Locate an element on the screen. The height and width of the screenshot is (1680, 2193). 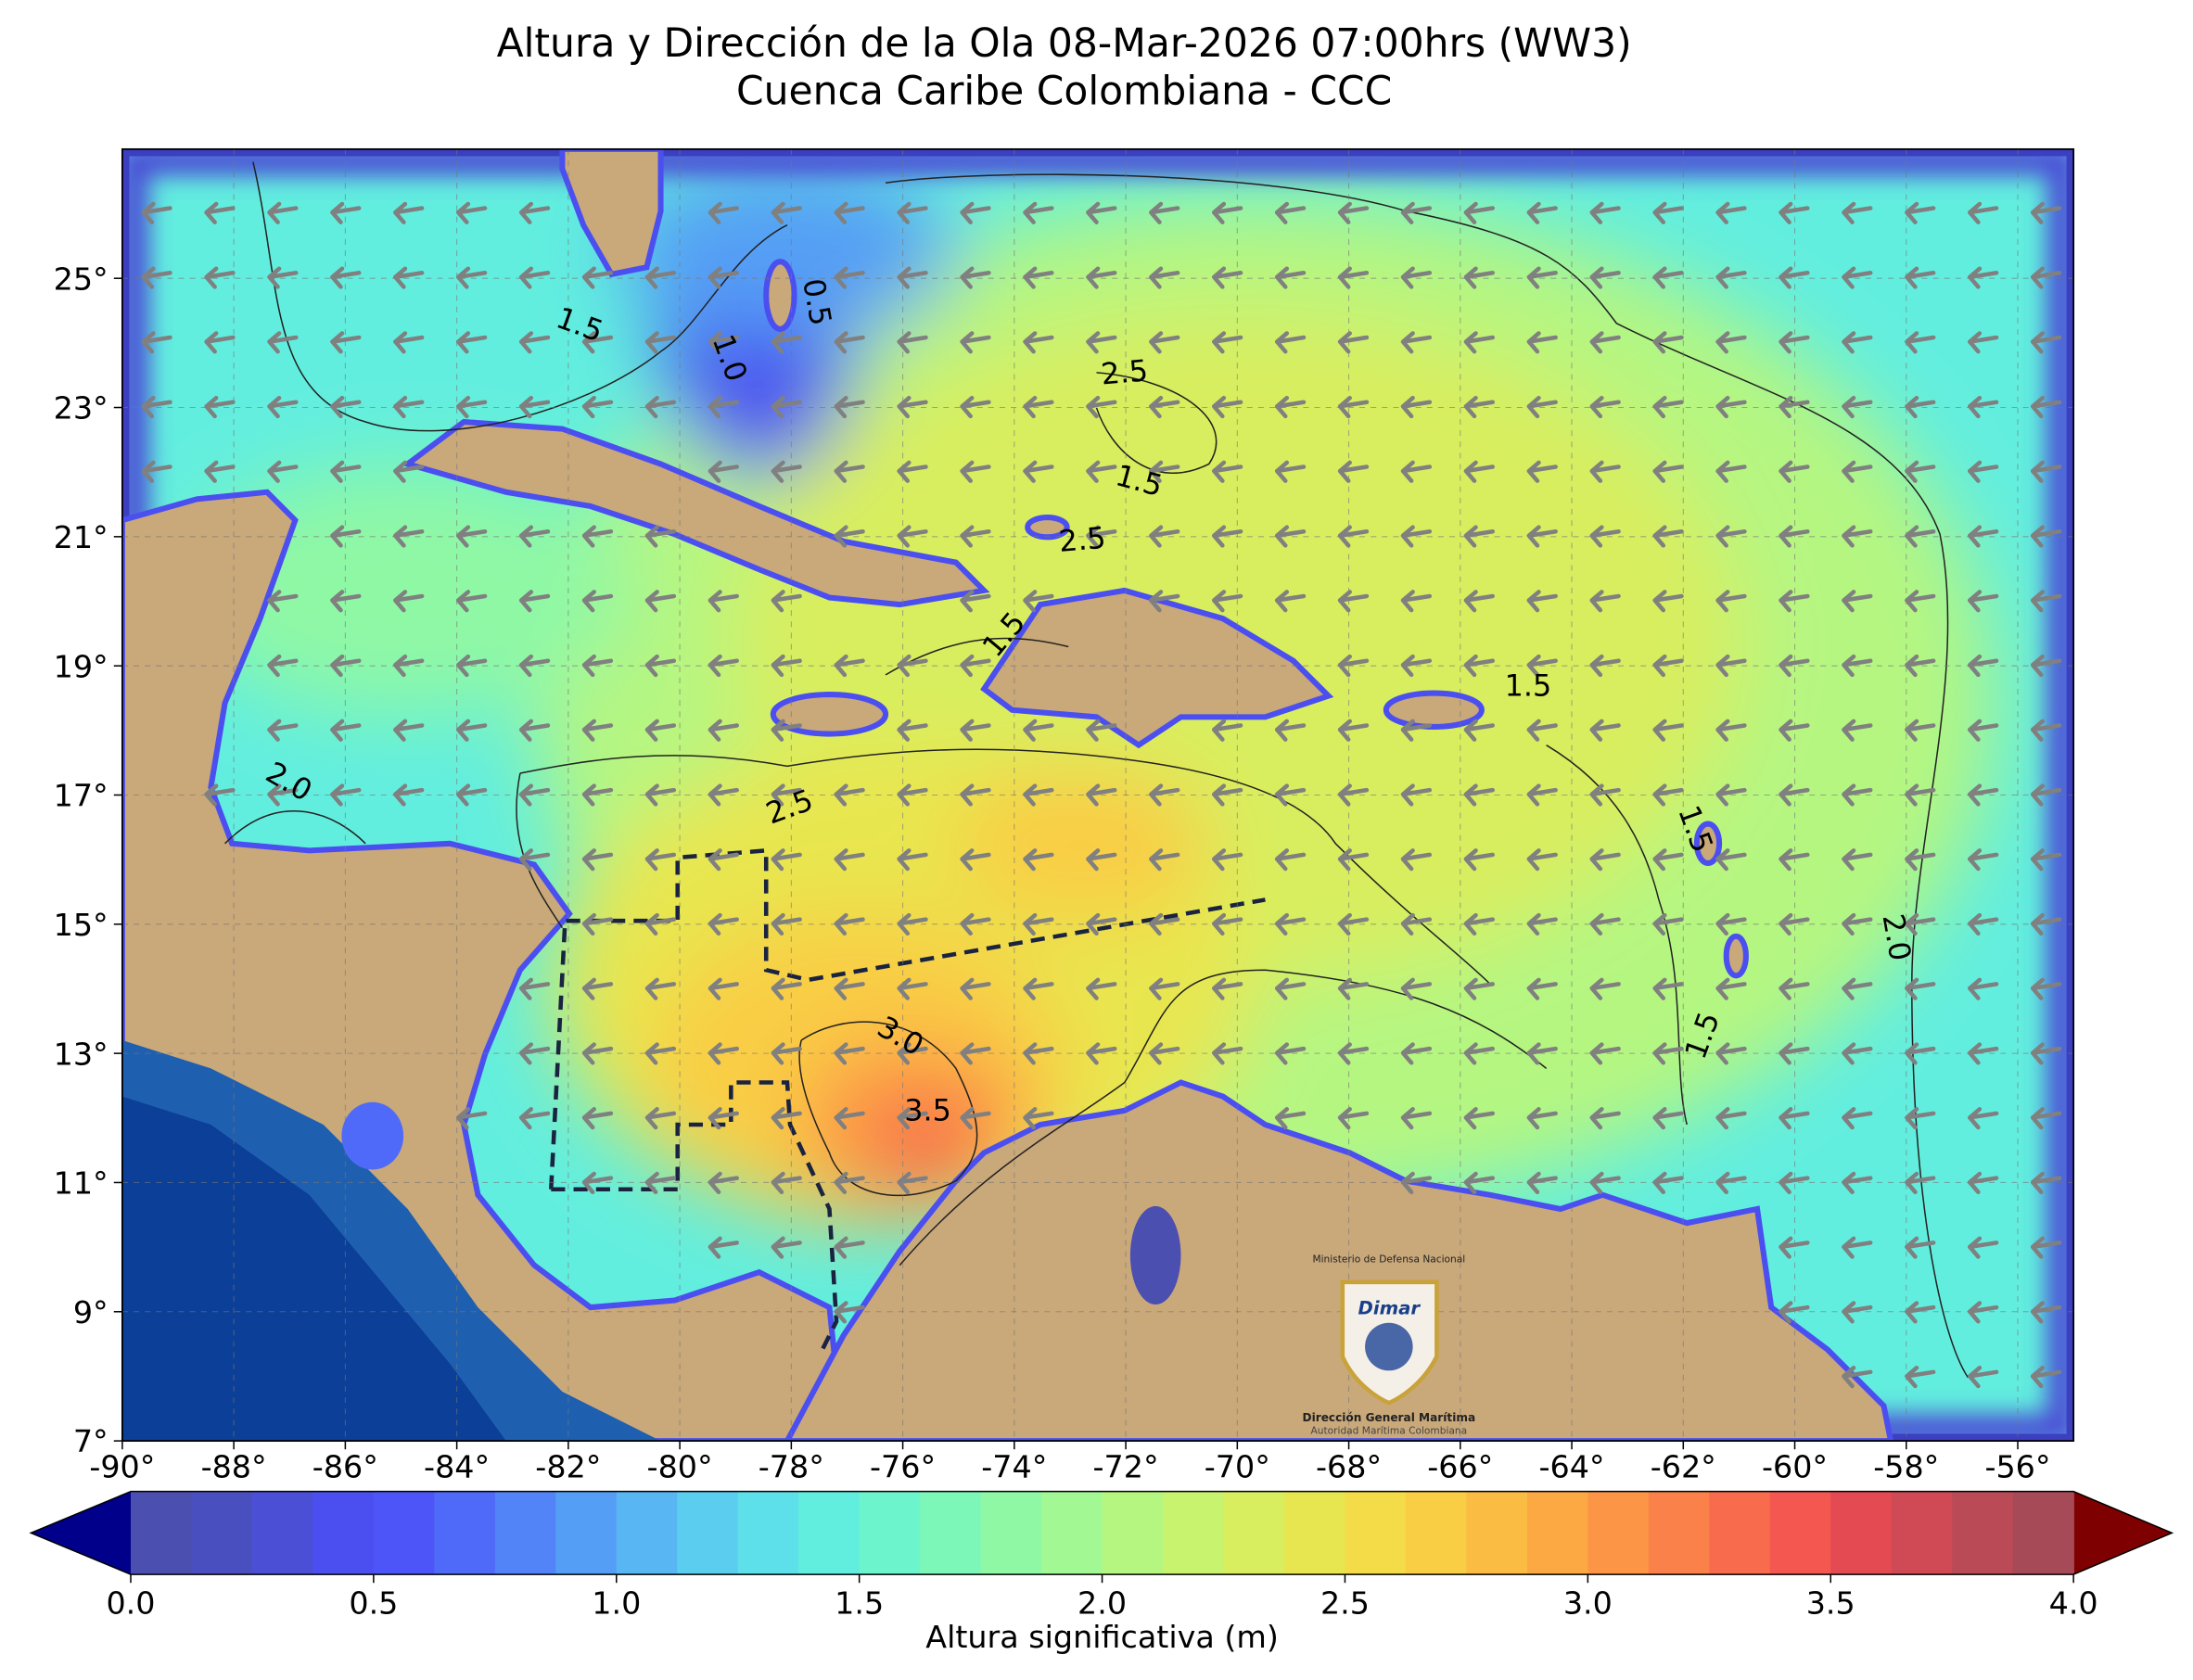
logo-ministry: Ministerio de Defensa Nacional is located at coordinates (1388, 1260).